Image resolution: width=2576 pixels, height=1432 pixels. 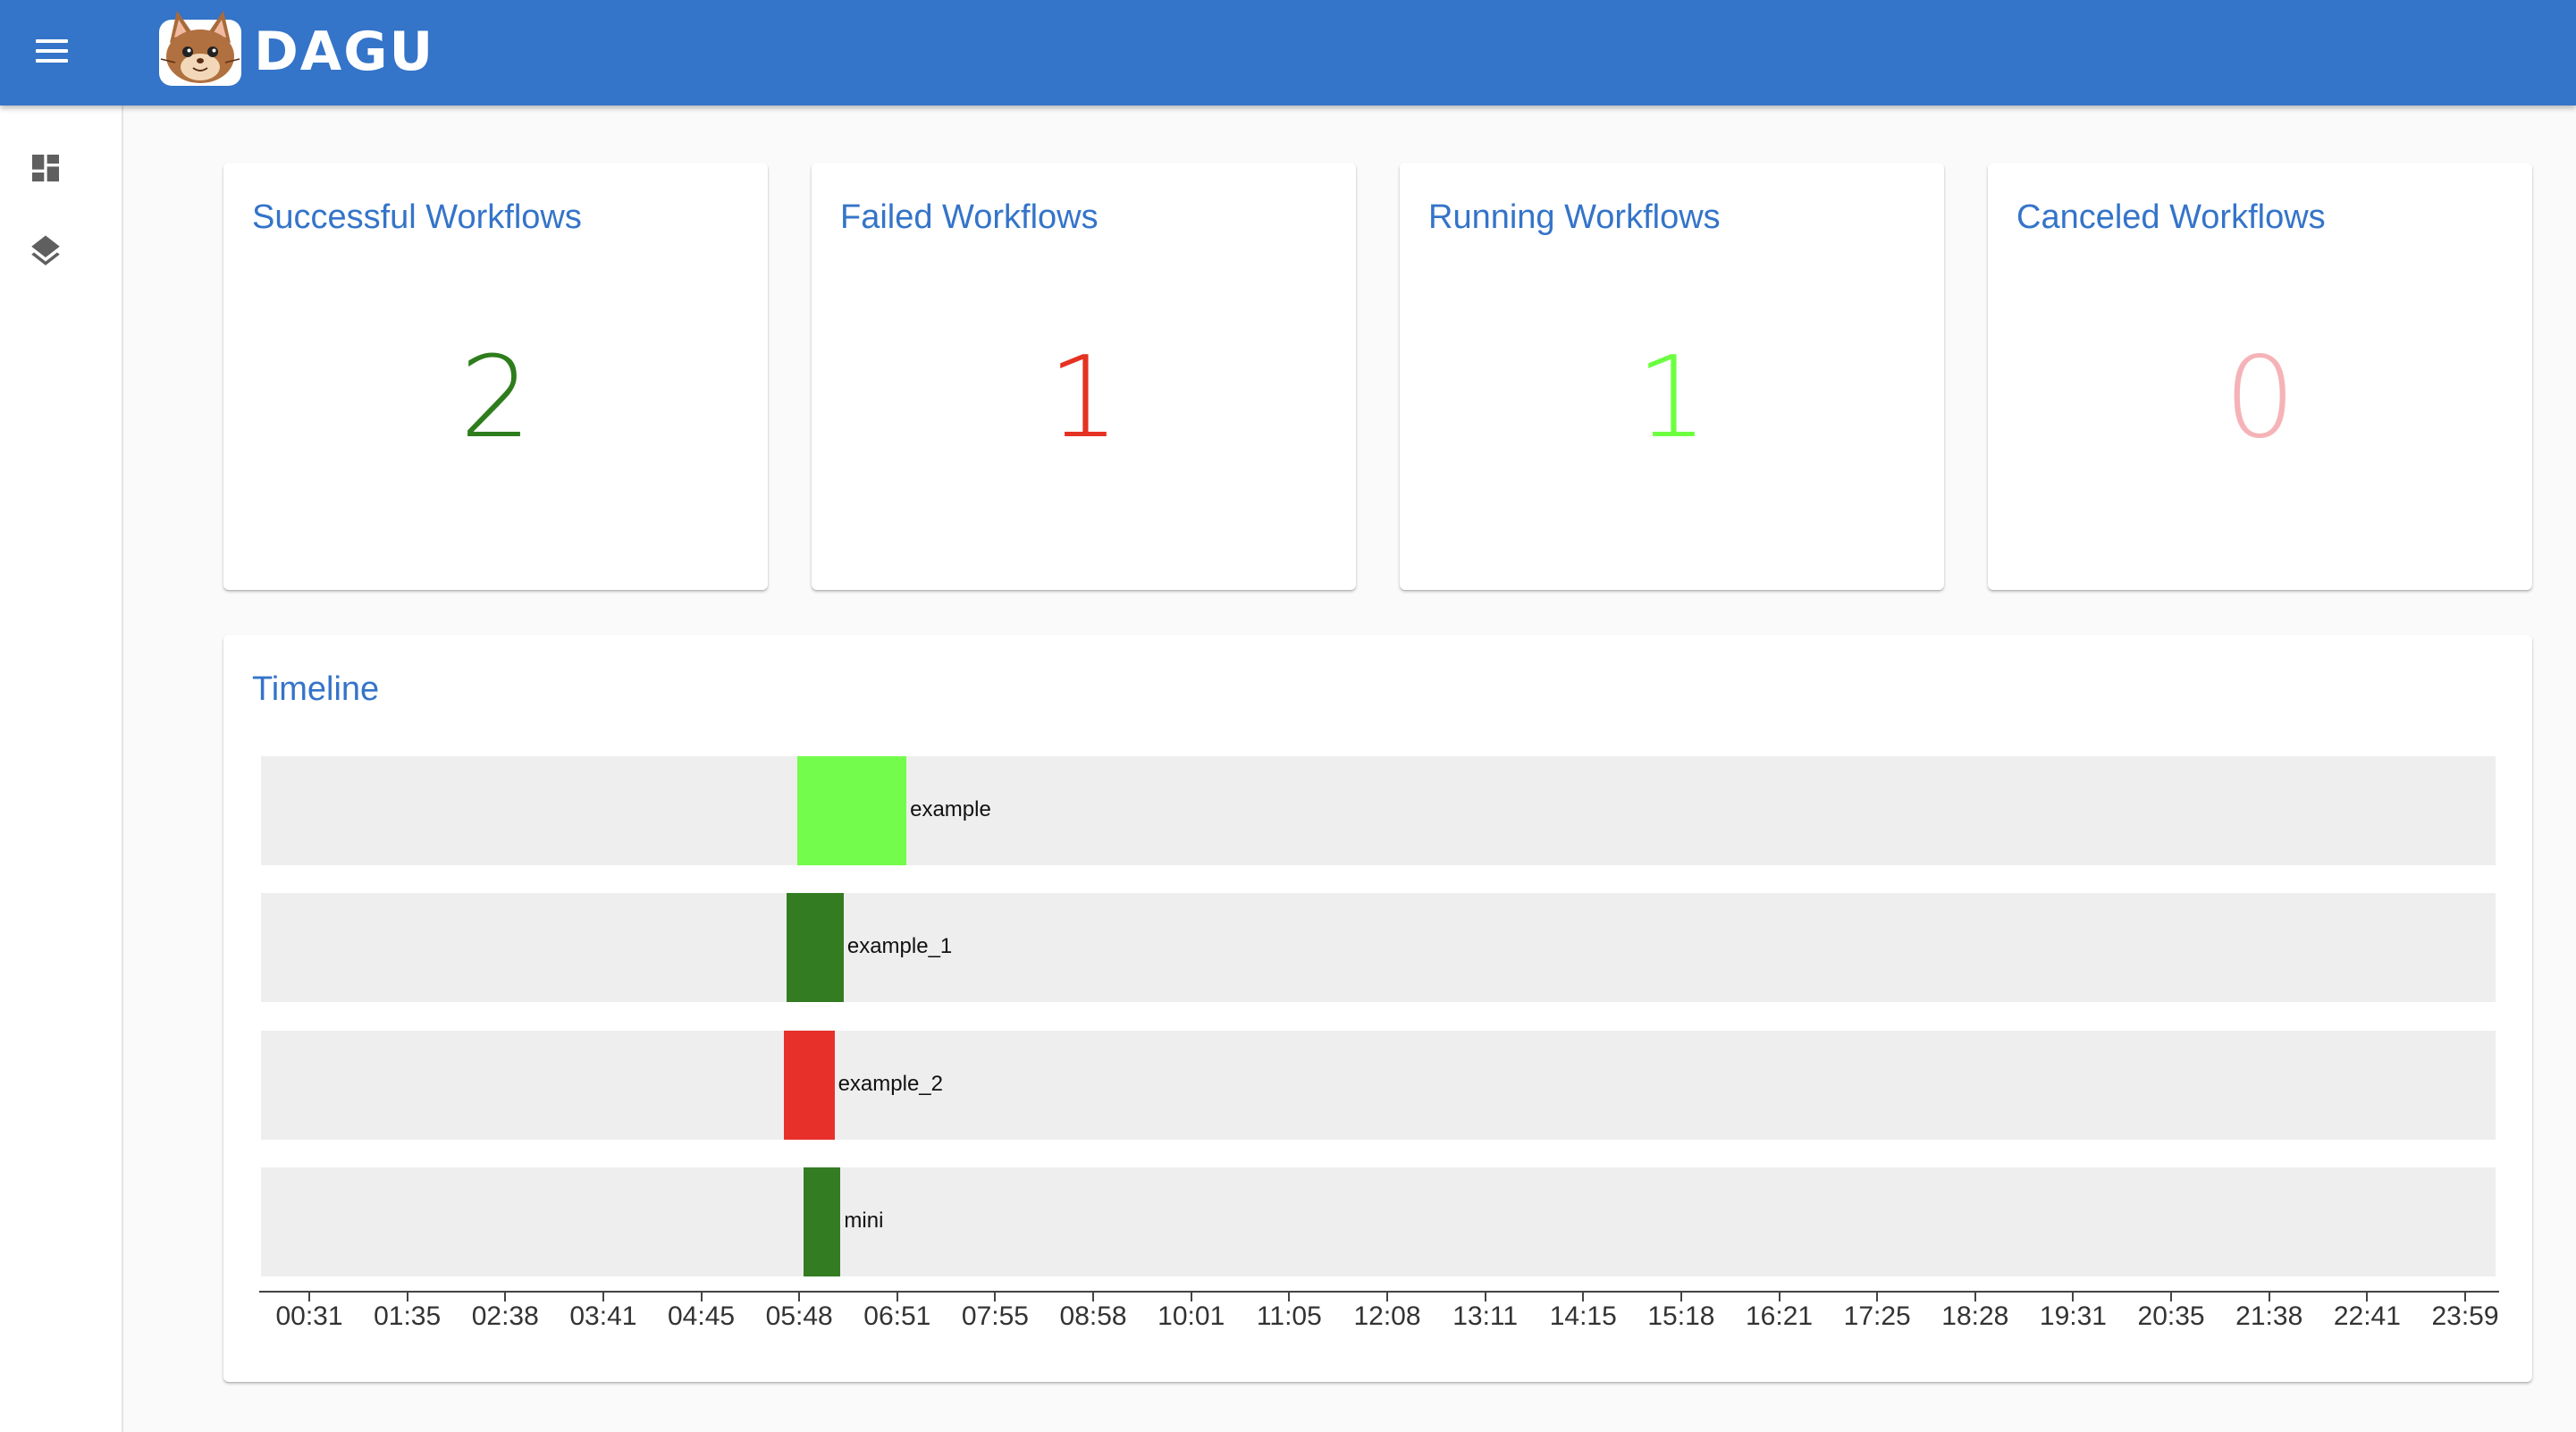 What do you see at coordinates (316, 689) in the screenshot?
I see `timeline-title: Timeline` at bounding box center [316, 689].